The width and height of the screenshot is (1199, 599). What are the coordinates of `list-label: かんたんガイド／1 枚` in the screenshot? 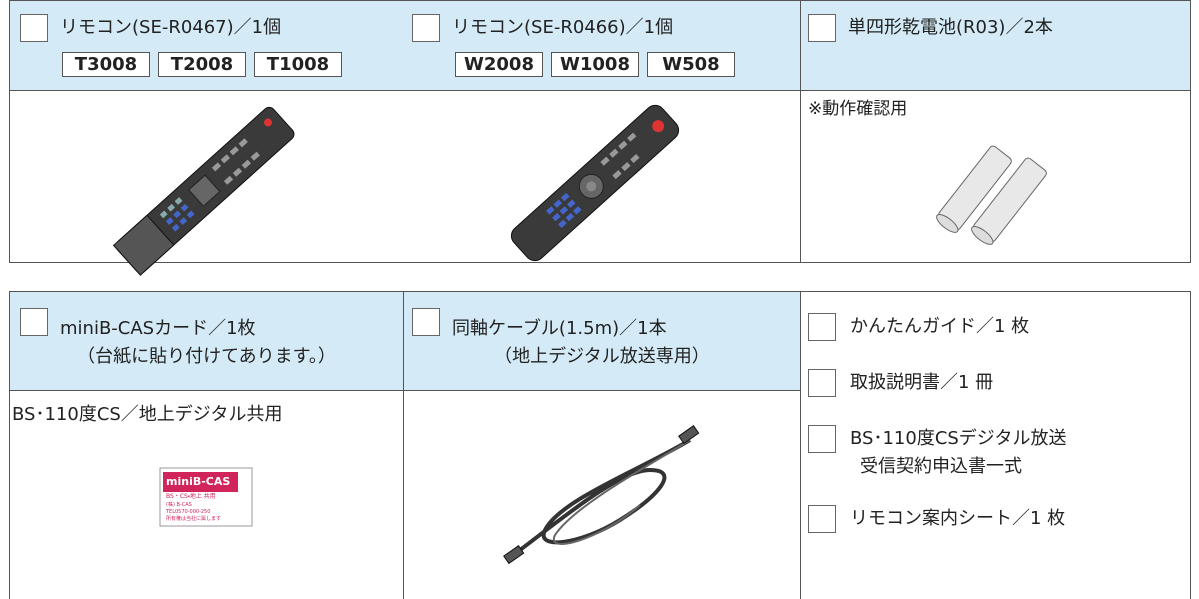 It's located at (940, 326).